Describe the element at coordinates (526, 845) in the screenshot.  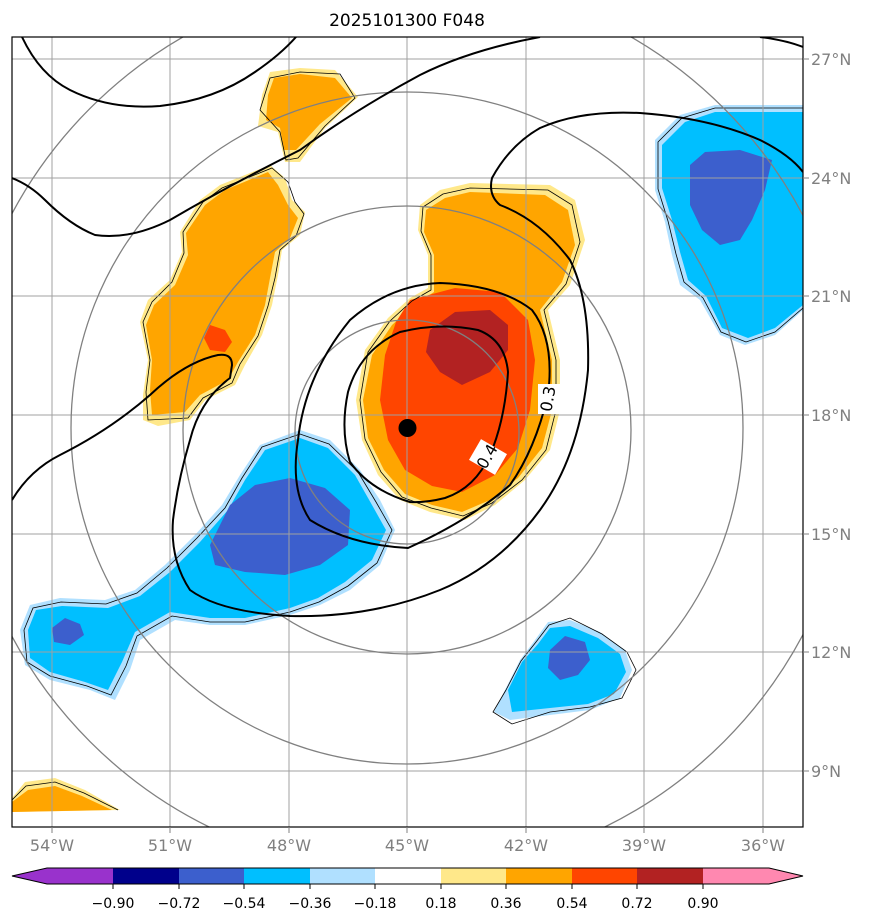
I see `lon-tick-label: 42°W` at that location.